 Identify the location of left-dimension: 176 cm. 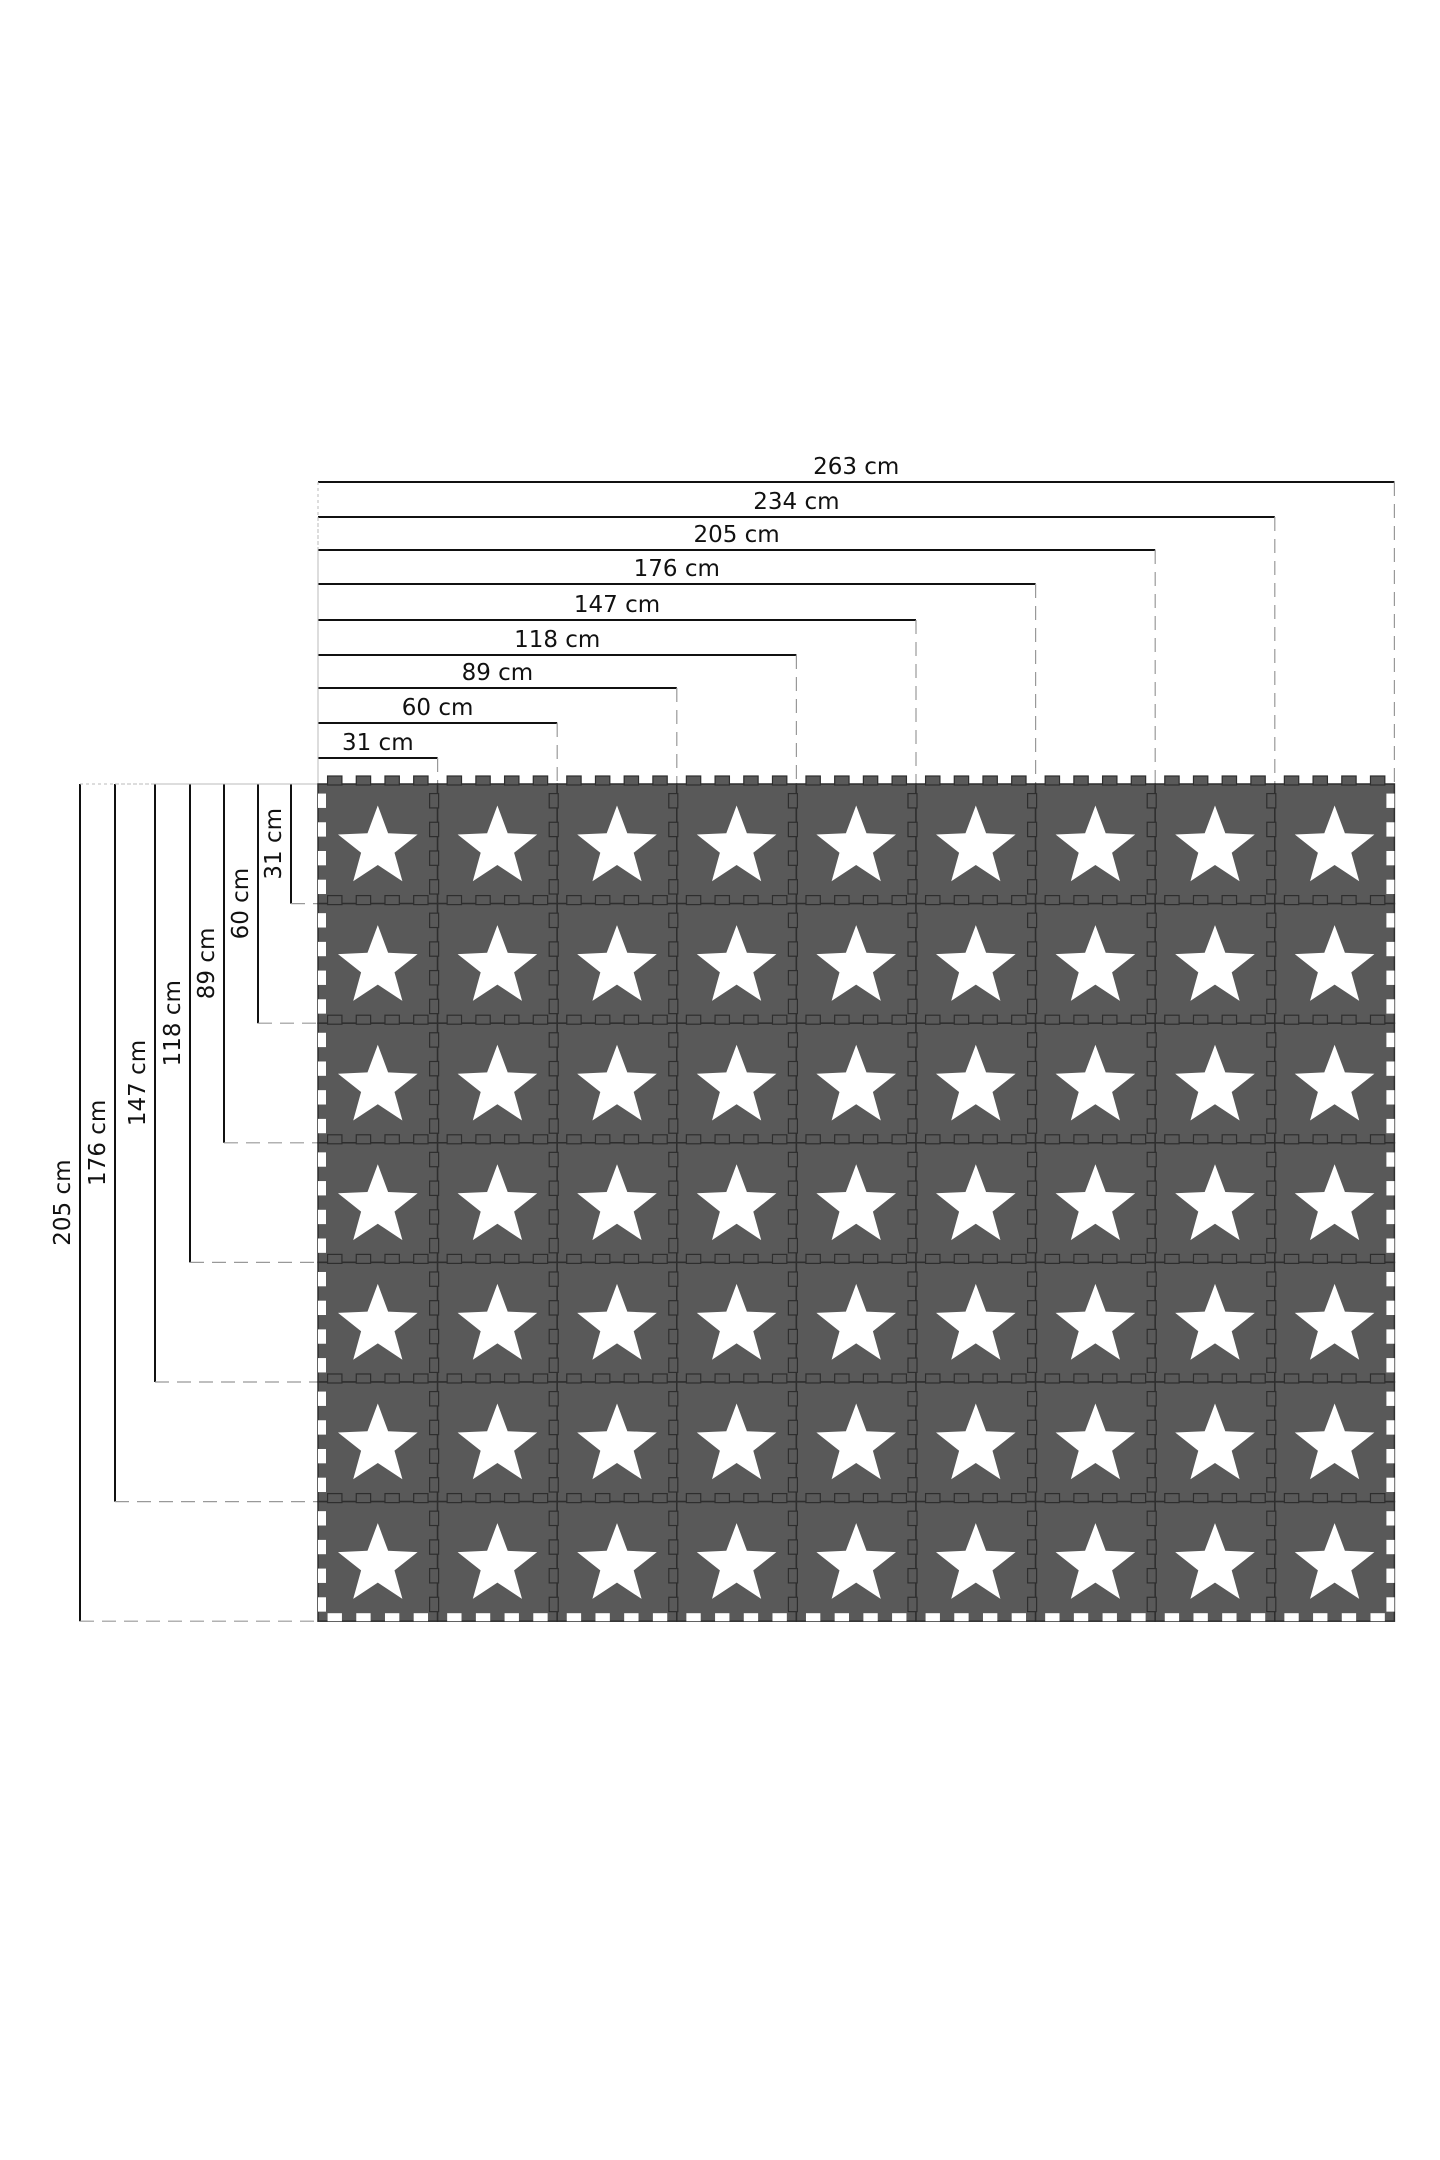
(201, 1143).